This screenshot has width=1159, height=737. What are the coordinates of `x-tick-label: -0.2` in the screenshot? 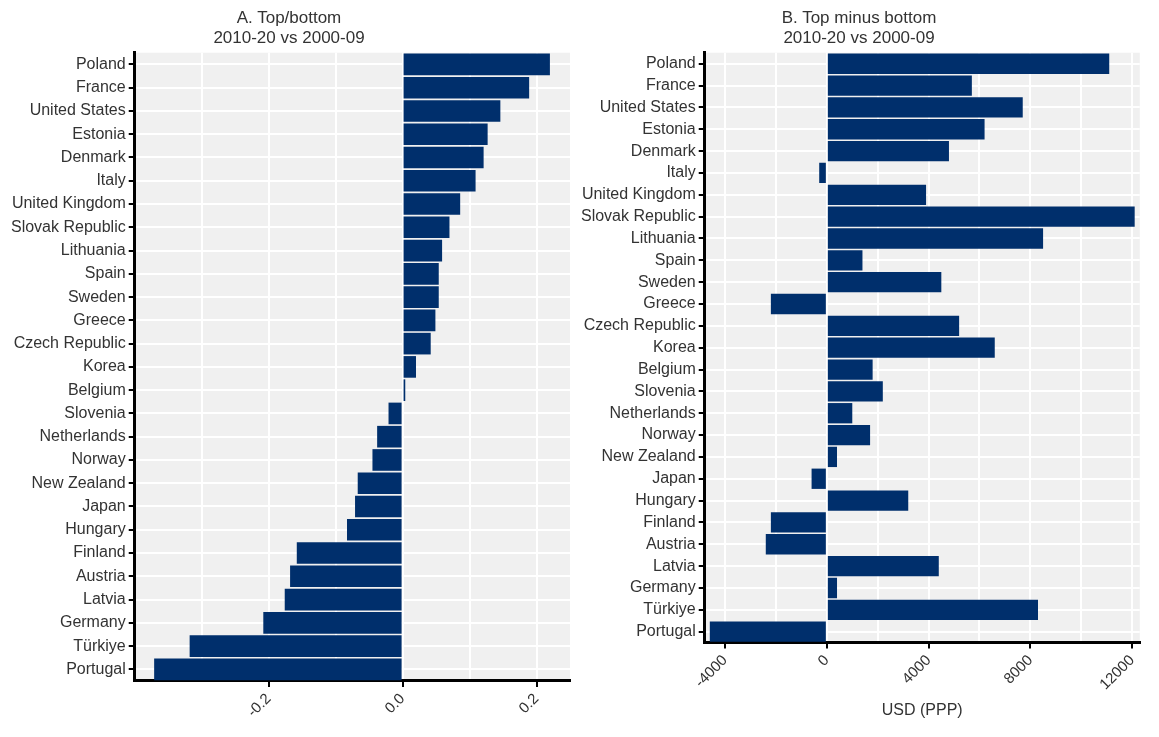 It's located at (258, 704).